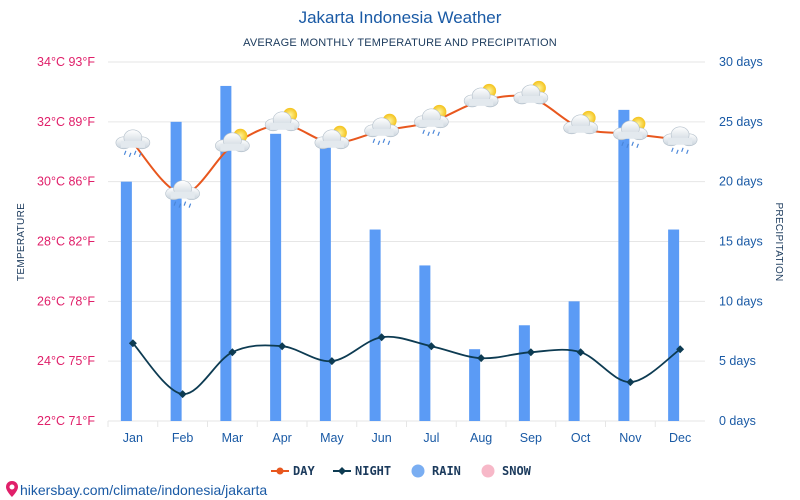 The image size is (800, 500). What do you see at coordinates (778, 241) in the screenshot?
I see `right-axis-title: PRECIPITATION` at bounding box center [778, 241].